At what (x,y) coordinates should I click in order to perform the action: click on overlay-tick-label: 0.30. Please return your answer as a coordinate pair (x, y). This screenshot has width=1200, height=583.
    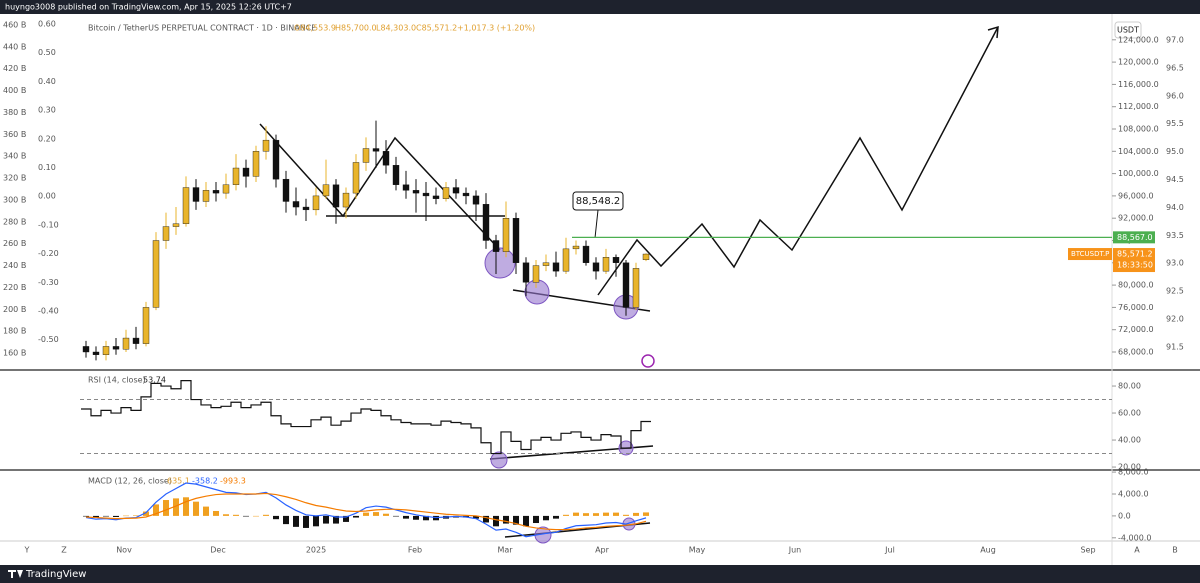
    Looking at the image, I should click on (47, 110).